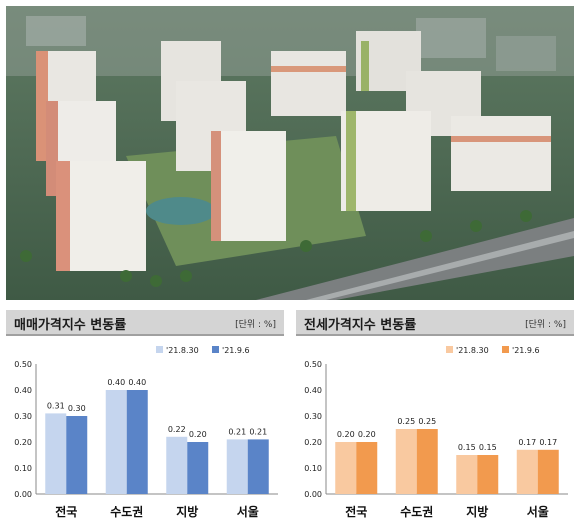  What do you see at coordinates (56, 405) in the screenshot?
I see `data-label: 0.31` at bounding box center [56, 405].